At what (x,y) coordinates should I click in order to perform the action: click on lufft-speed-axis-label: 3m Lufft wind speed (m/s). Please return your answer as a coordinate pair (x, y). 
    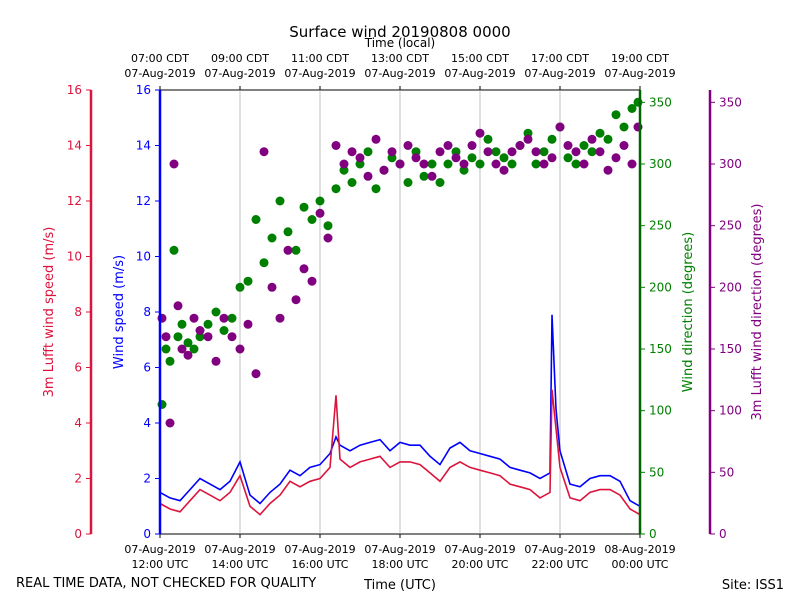
    Looking at the image, I should click on (49, 312).